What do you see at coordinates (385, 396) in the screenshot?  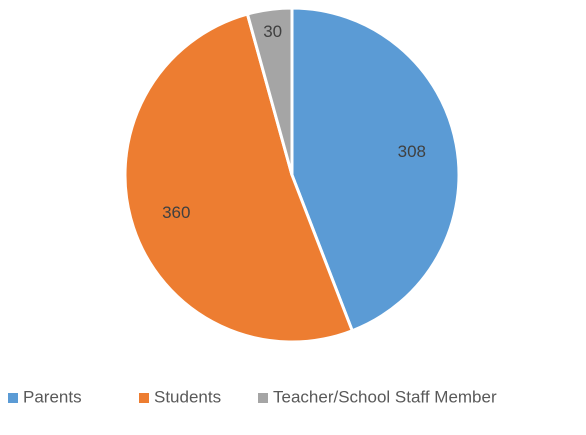 I see `legend-label: Teacher/School Staff Member` at bounding box center [385, 396].